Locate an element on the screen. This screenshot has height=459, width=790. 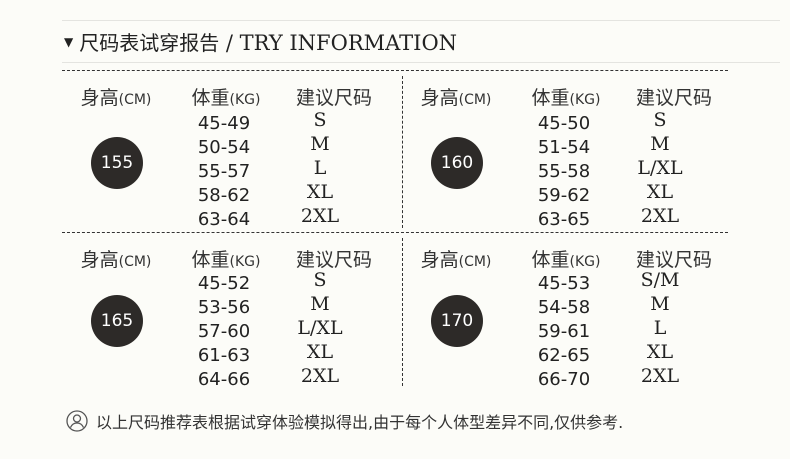
weight-range: 53-56 is located at coordinates (224, 307).